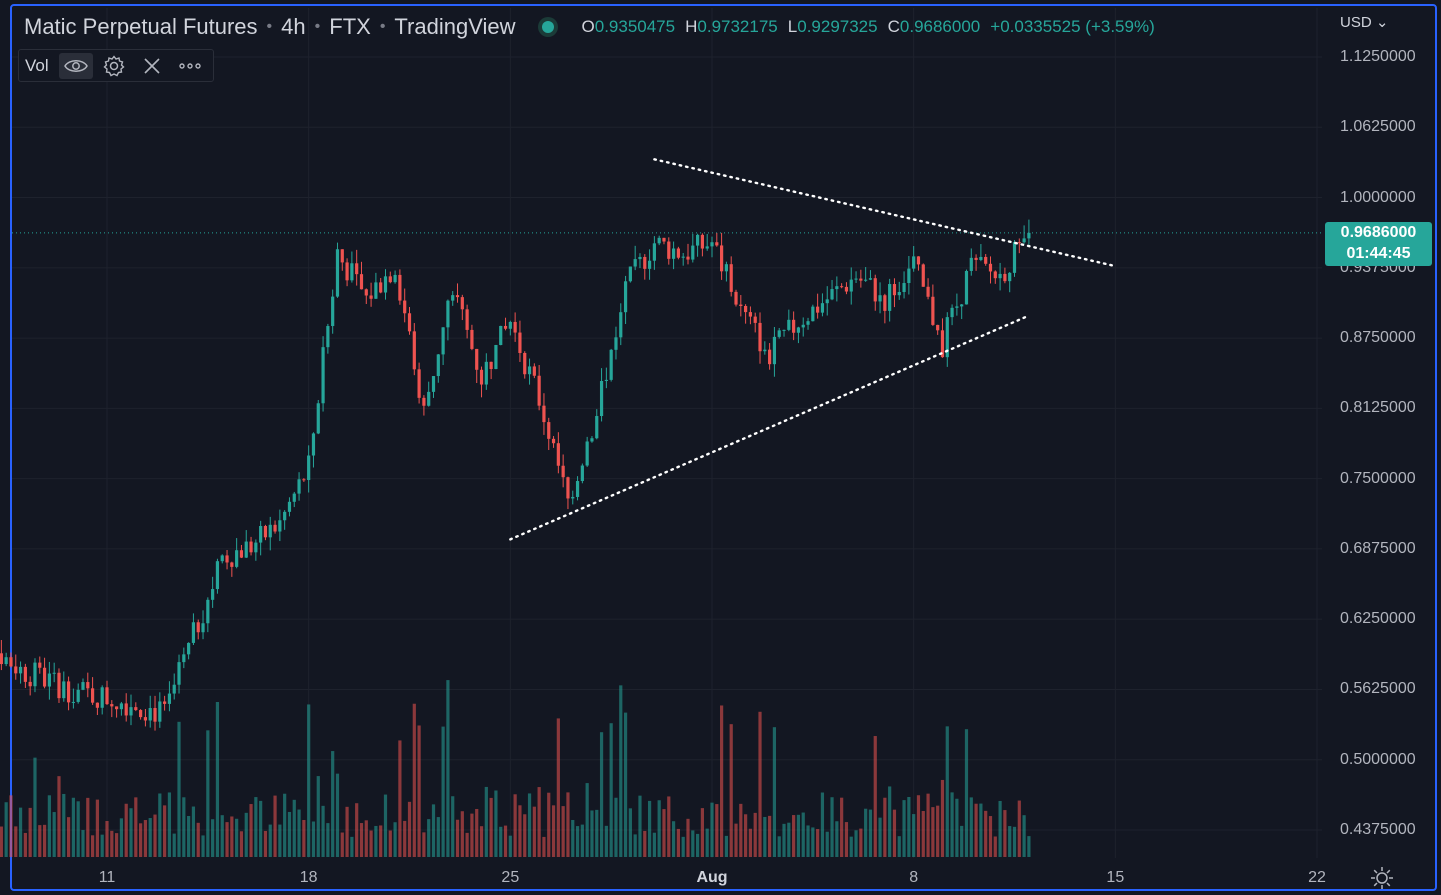 The height and width of the screenshot is (895, 1441). Describe the element at coordinates (190, 66) in the screenshot. I see `more-icon` at that location.